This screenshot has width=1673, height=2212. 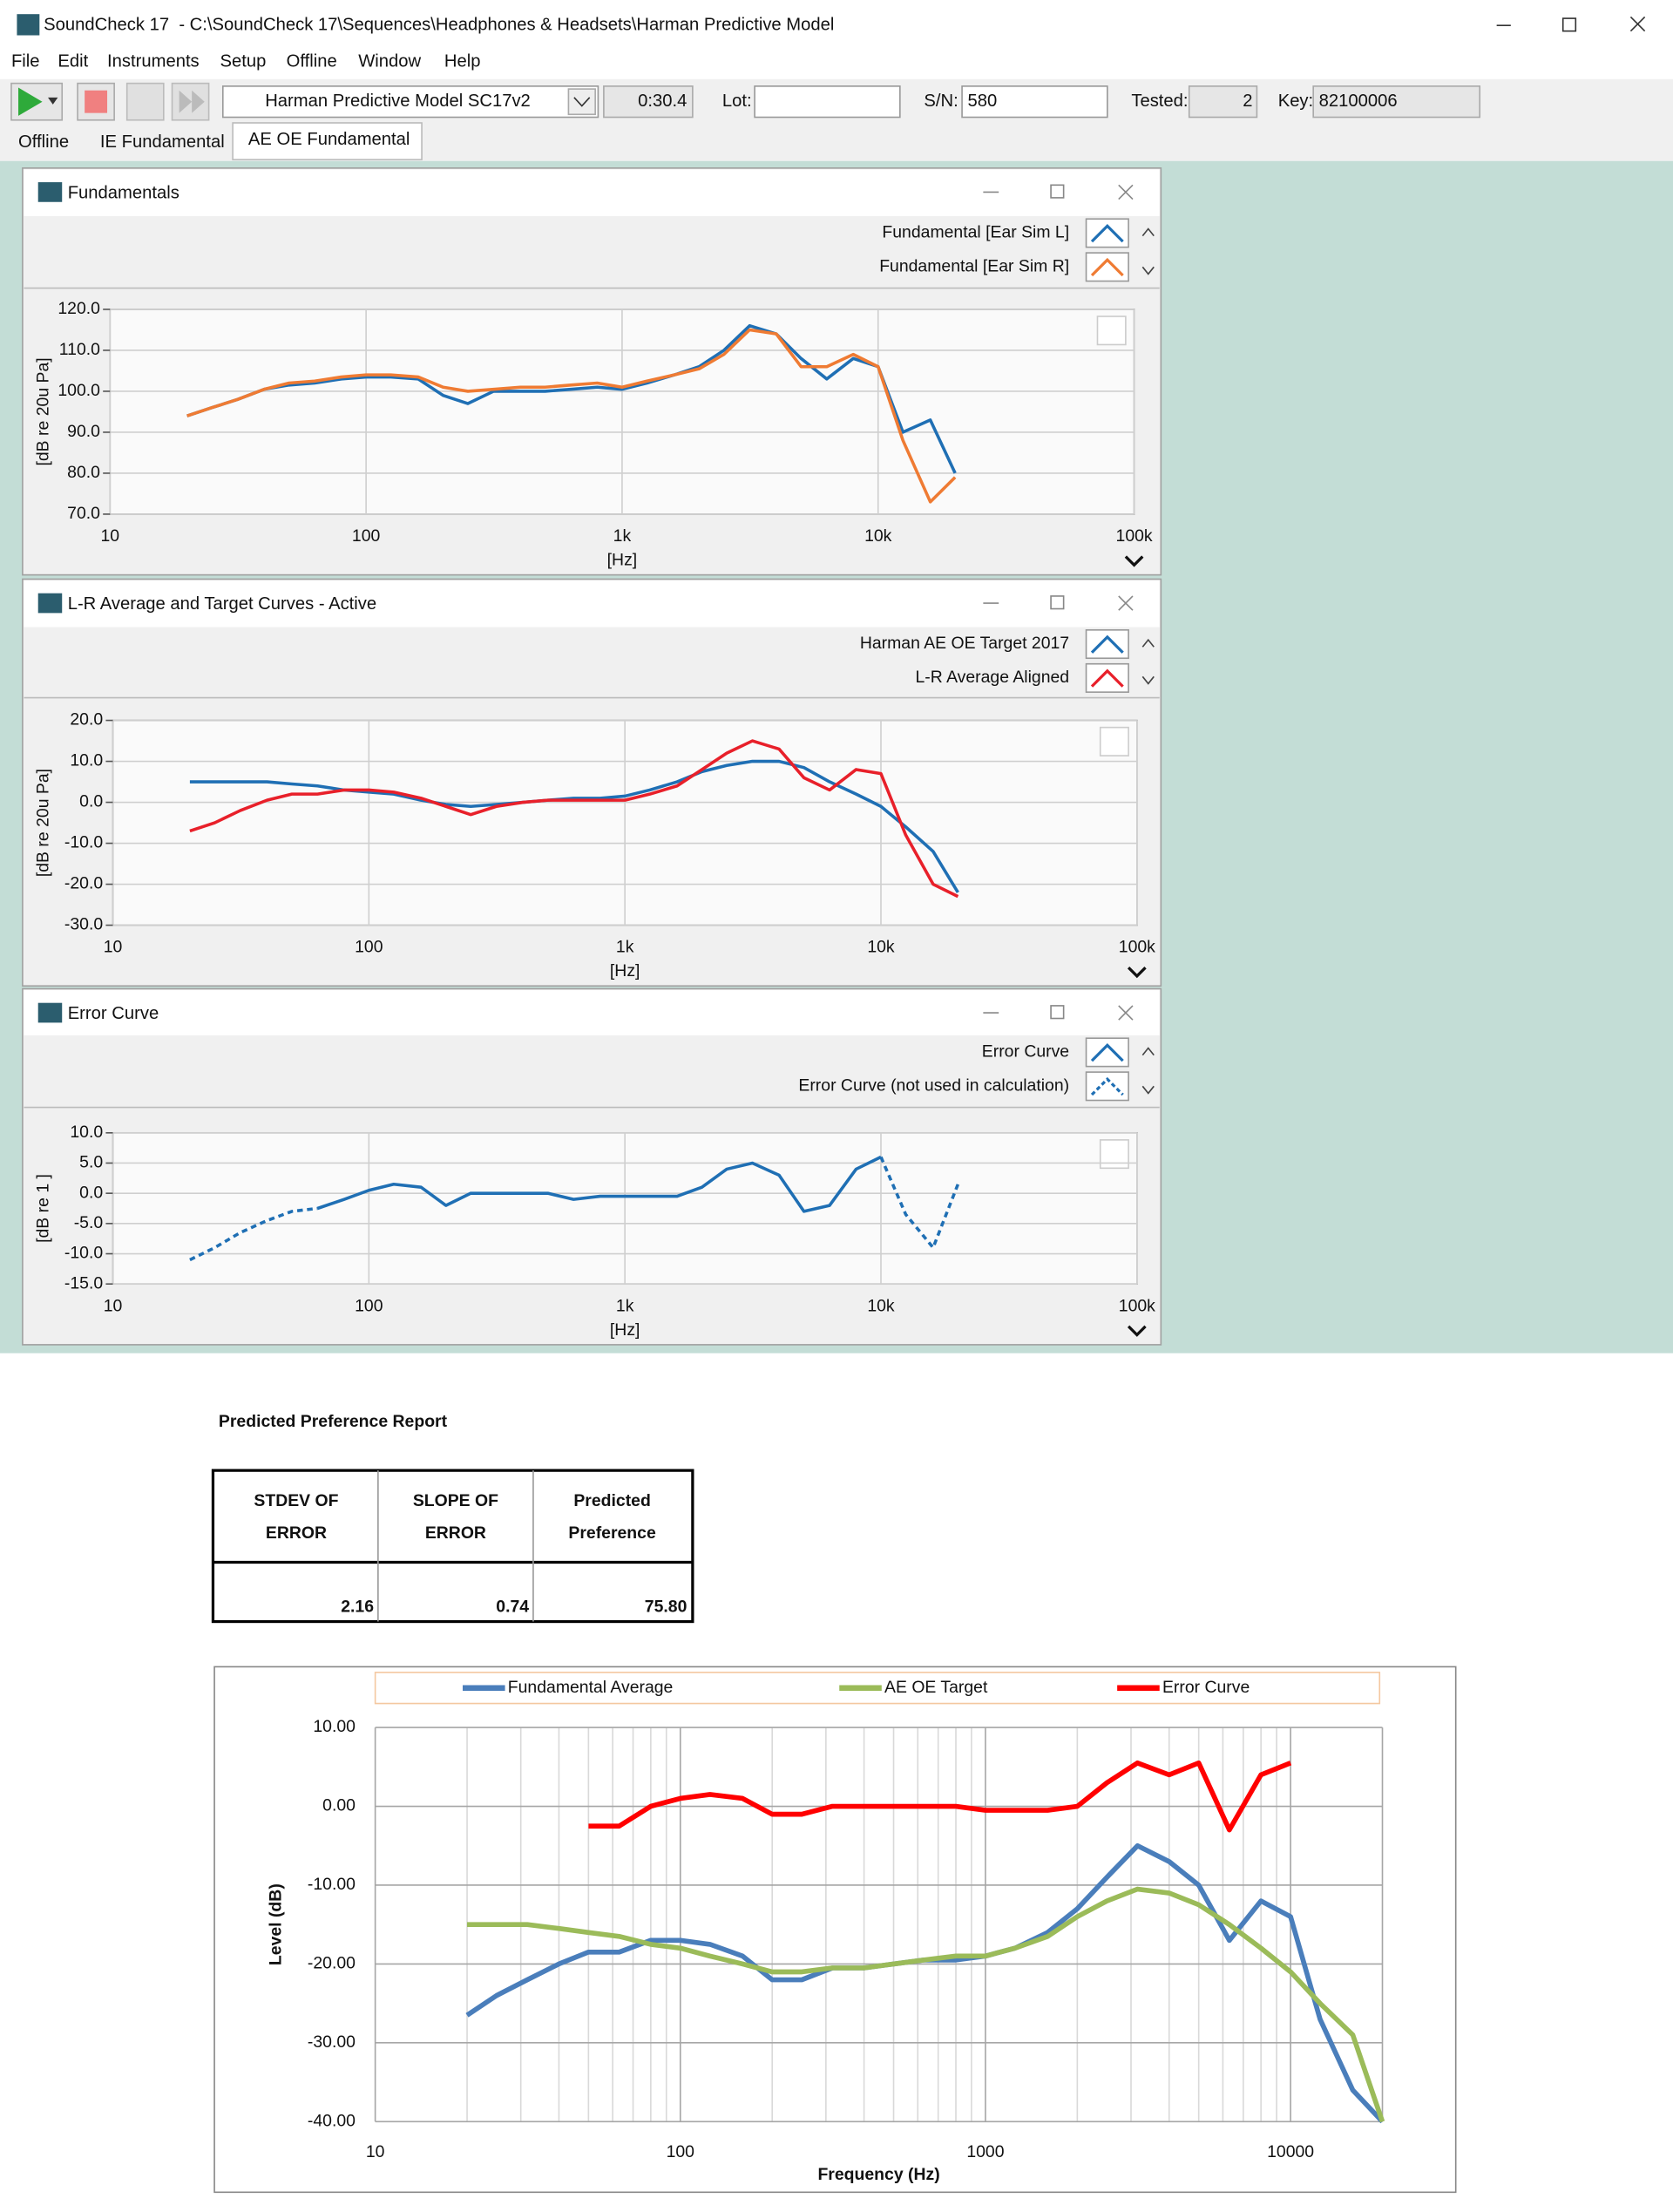 What do you see at coordinates (662, 101) in the screenshot?
I see `time-value: 0:30.4` at bounding box center [662, 101].